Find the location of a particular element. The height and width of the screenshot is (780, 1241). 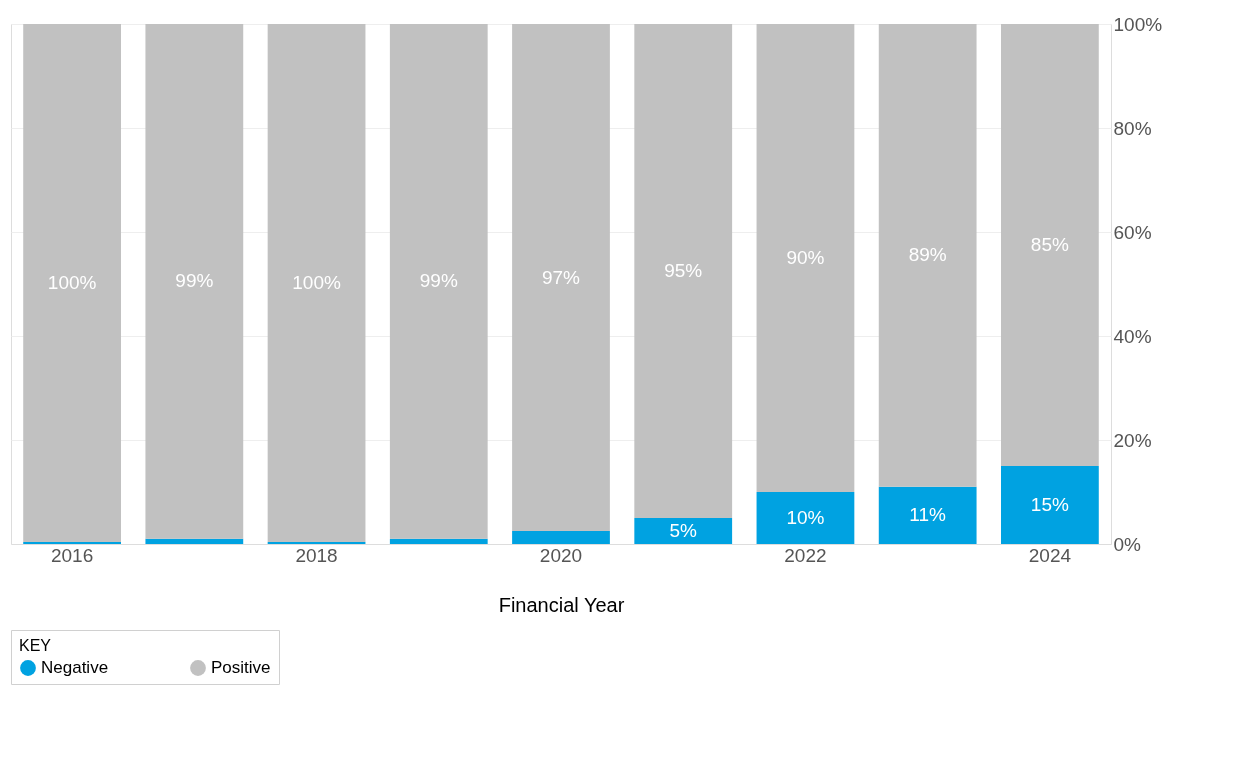

x-tick-label: 2020 is located at coordinates (561, 555).